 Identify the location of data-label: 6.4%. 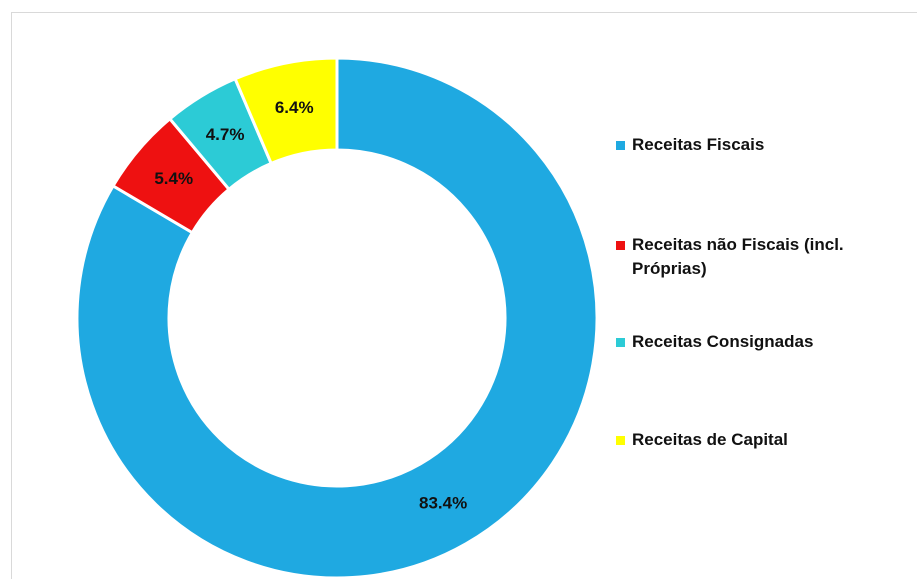
(294, 107).